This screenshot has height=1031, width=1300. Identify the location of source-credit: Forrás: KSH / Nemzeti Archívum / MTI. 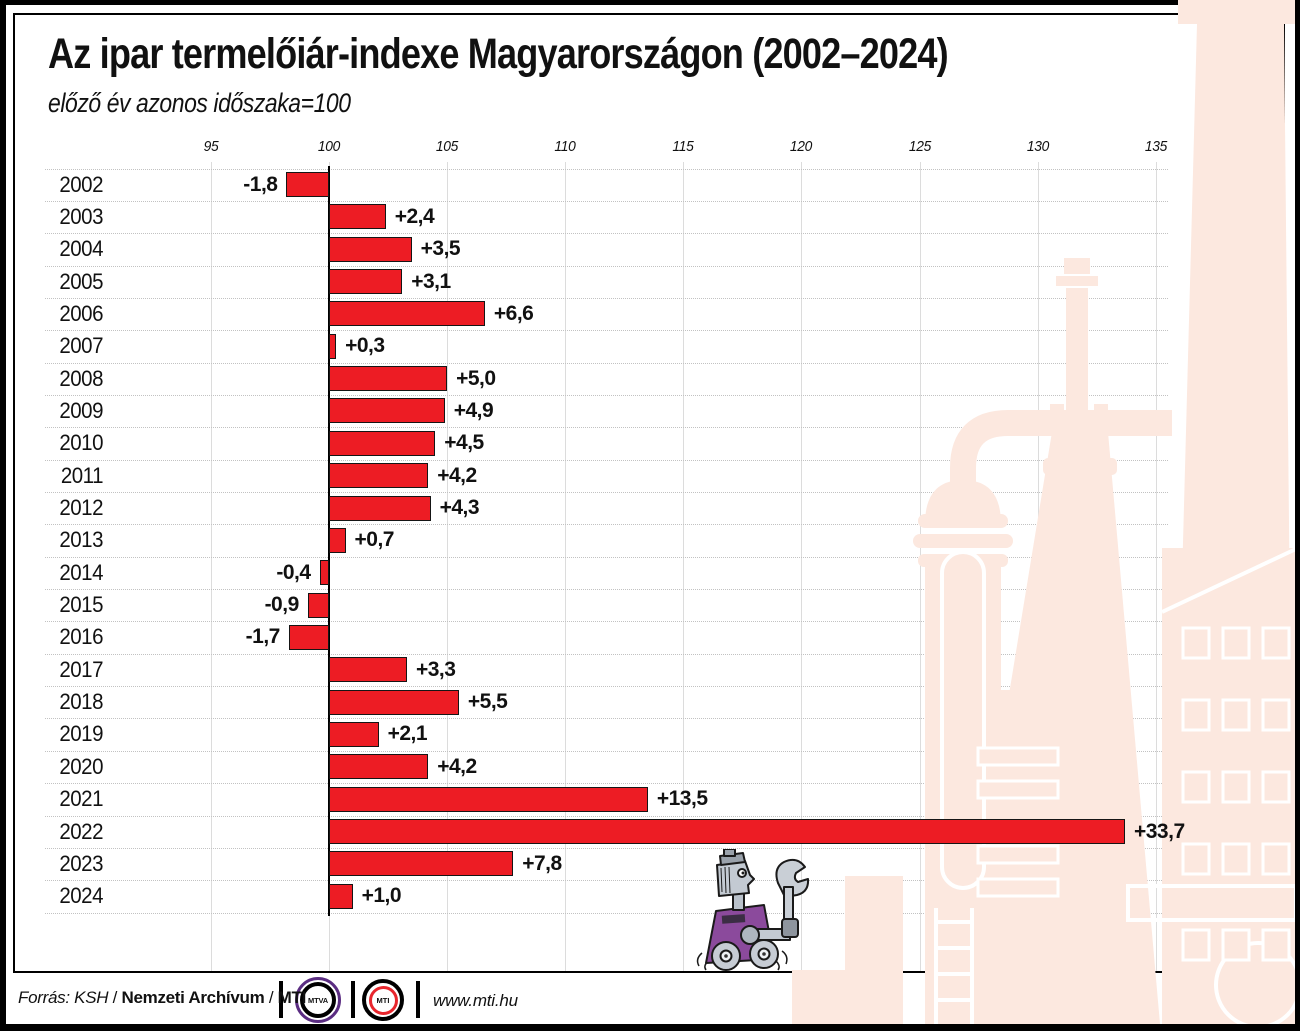
(162, 998).